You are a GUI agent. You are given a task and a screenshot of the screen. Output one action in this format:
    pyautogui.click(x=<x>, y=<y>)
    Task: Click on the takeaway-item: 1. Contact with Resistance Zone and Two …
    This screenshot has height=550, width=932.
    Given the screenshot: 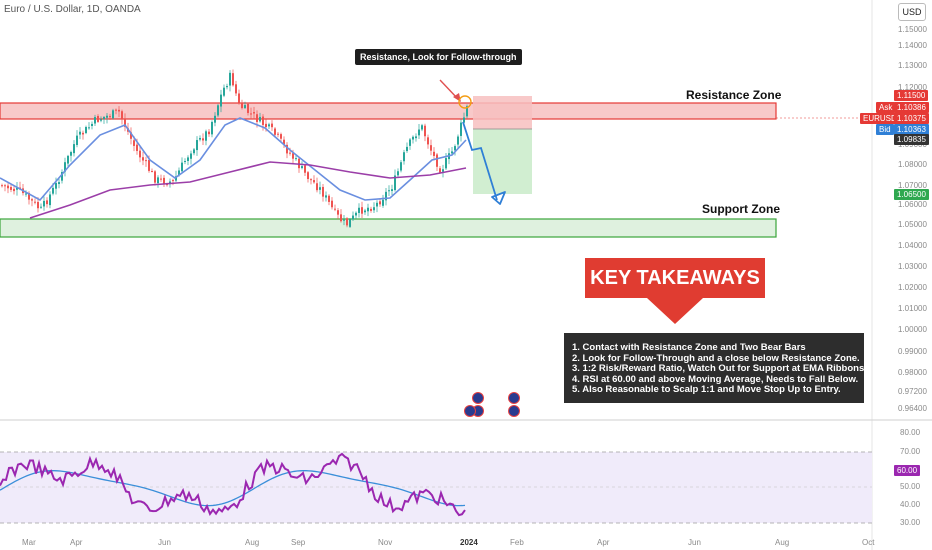 What is the action you would take?
    pyautogui.click(x=689, y=347)
    